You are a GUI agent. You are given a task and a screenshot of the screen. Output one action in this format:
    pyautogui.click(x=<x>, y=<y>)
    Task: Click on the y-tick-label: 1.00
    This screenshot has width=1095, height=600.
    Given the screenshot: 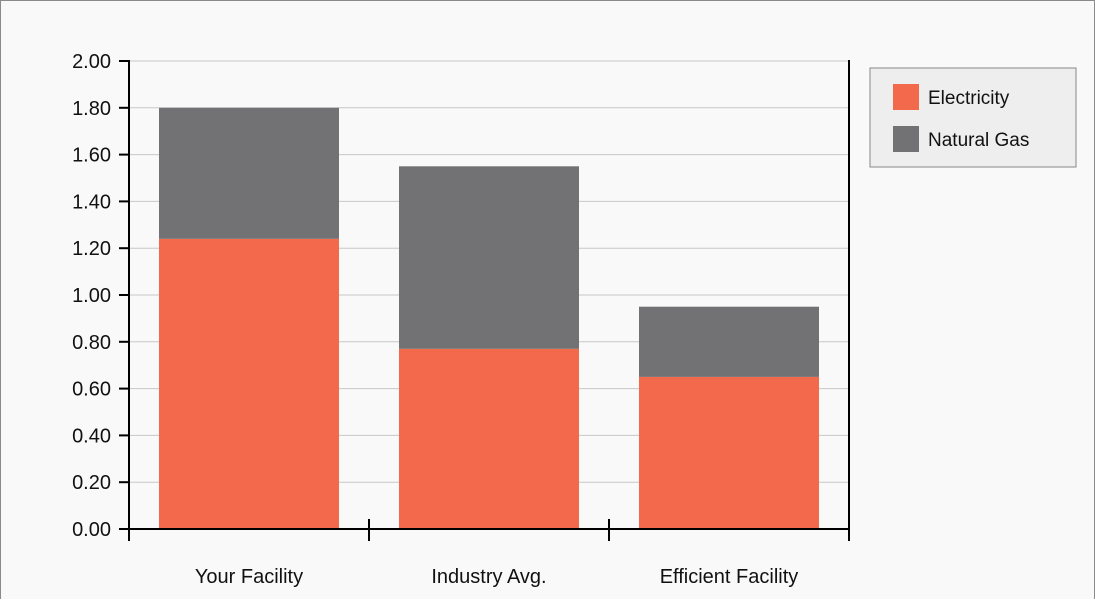 What is the action you would take?
    pyautogui.click(x=91, y=296)
    